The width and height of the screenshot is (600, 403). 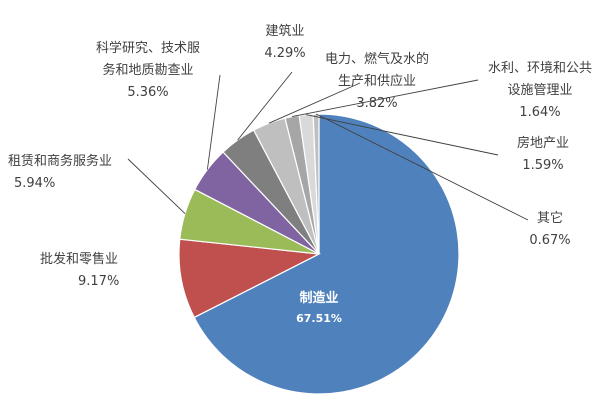 What do you see at coordinates (284, 53) in the screenshot?
I see `slice-value-label: 4.29%` at bounding box center [284, 53].